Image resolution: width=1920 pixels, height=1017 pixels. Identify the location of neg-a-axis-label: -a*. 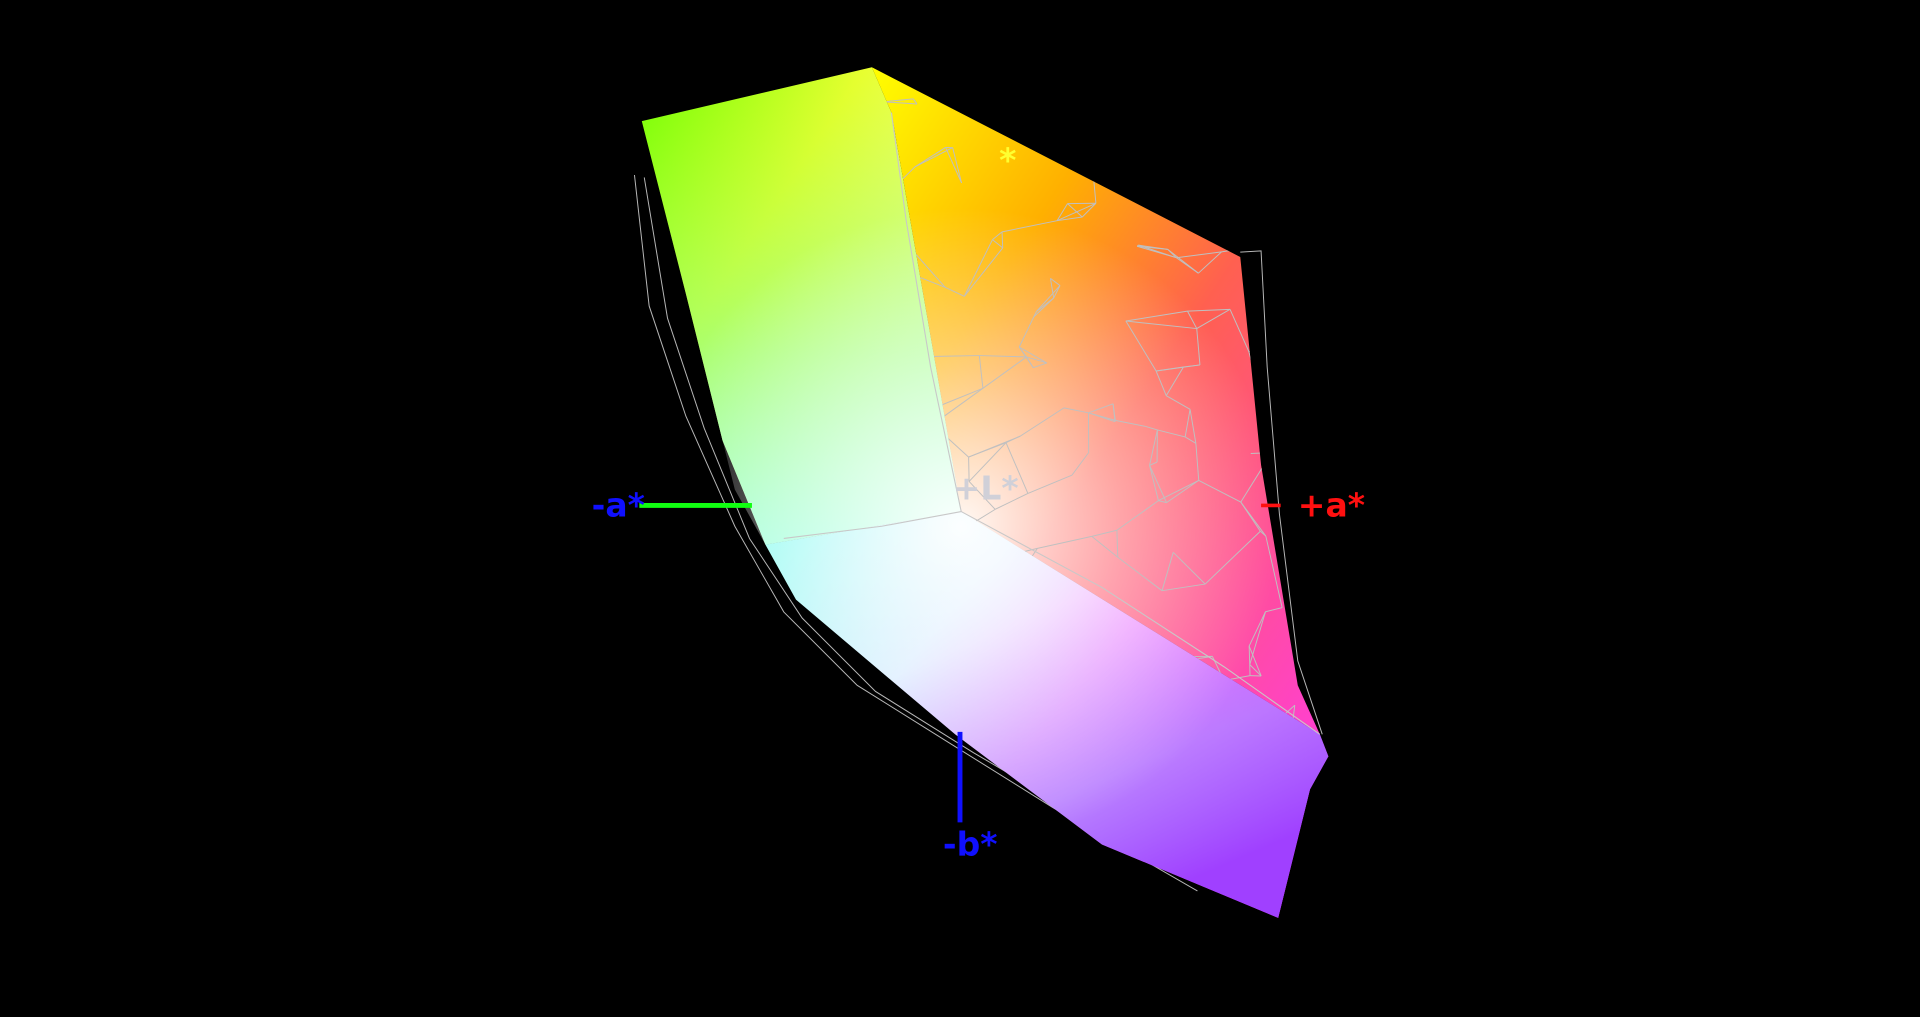
(618, 504).